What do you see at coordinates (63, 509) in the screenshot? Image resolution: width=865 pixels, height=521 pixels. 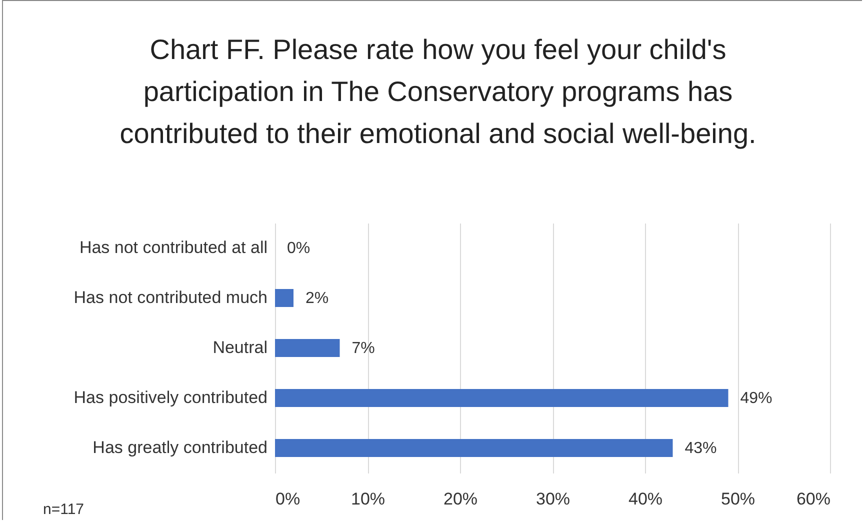 I see `text: n=117` at bounding box center [63, 509].